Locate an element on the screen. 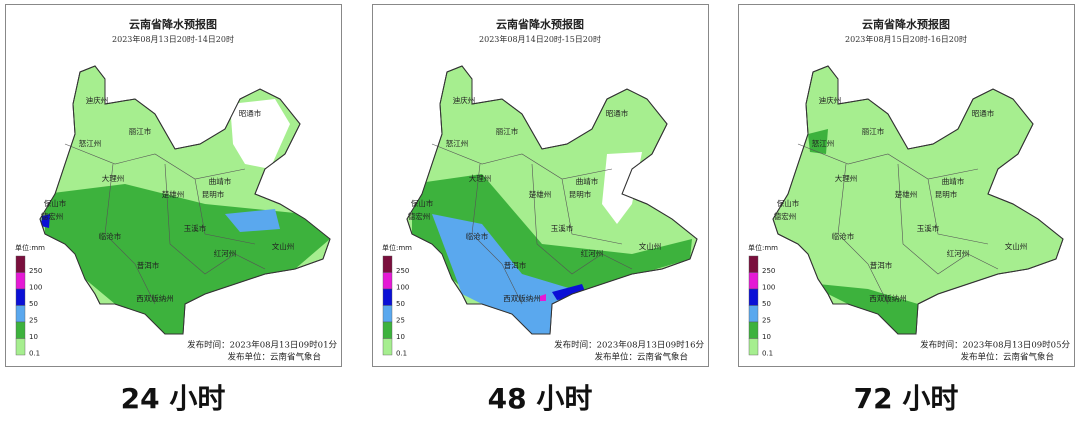  map-period: 2023年08月13日20时-14日20时 is located at coordinates (173, 39).